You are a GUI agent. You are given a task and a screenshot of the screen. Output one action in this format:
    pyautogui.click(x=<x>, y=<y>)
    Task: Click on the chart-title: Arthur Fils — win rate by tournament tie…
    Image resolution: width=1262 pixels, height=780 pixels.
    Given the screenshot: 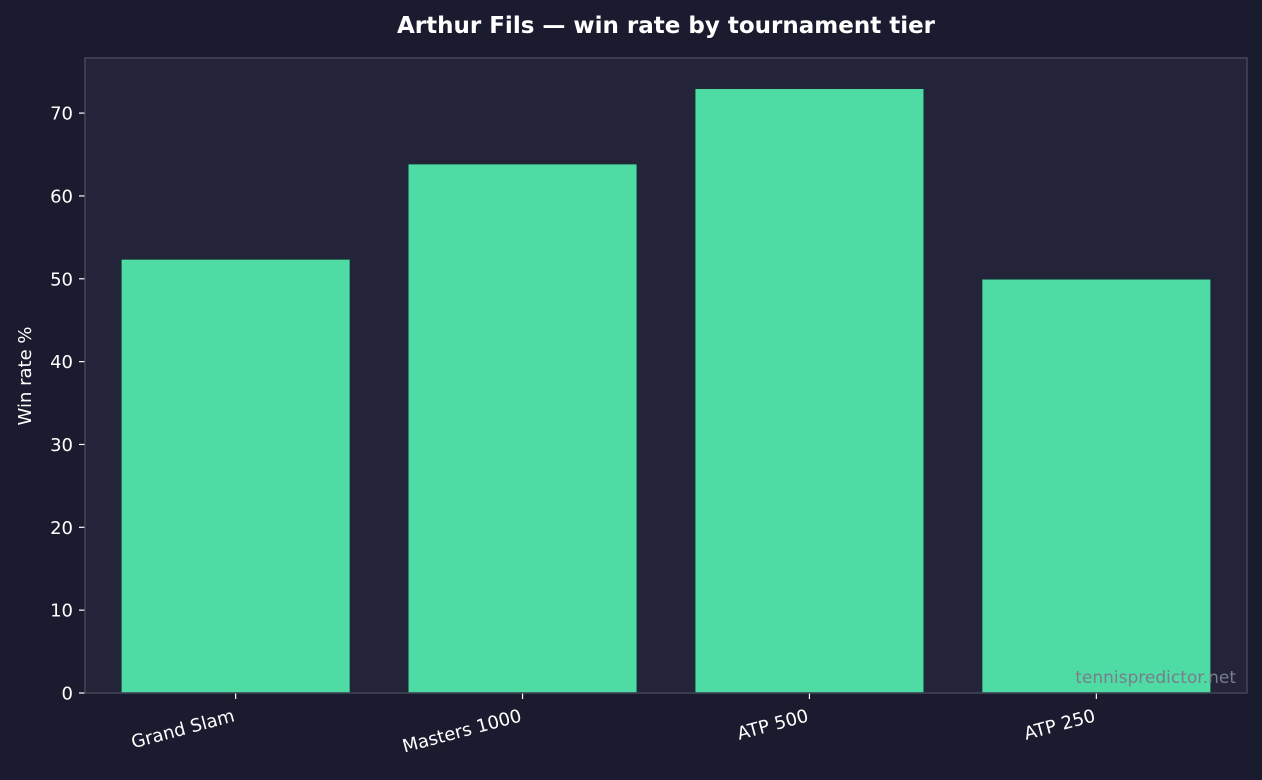 What is the action you would take?
    pyautogui.click(x=666, y=26)
    